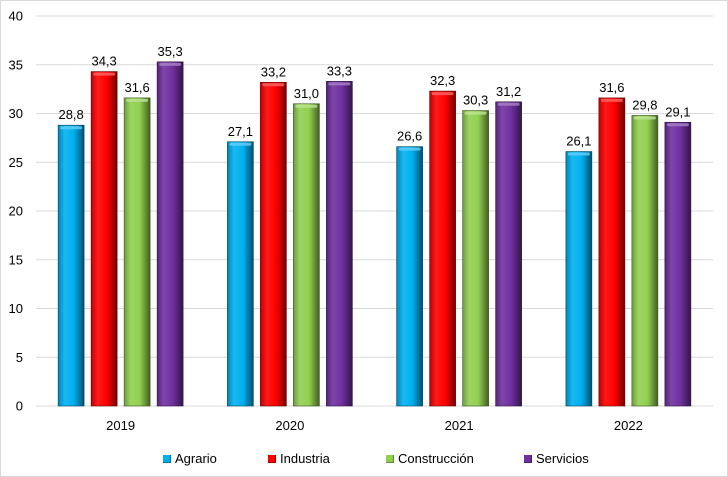  Describe the element at coordinates (644, 104) in the screenshot. I see `data-label: 29,8` at that location.